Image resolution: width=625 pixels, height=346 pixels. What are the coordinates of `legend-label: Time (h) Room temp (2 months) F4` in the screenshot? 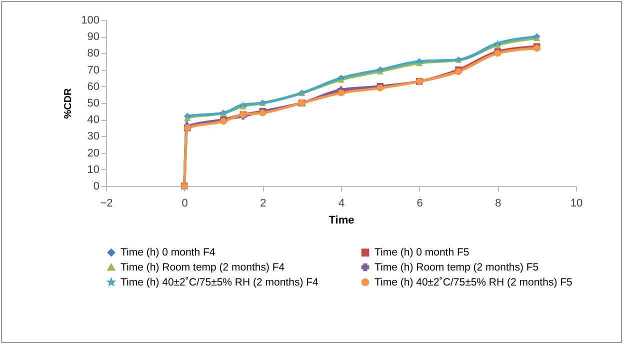 It's located at (202, 267).